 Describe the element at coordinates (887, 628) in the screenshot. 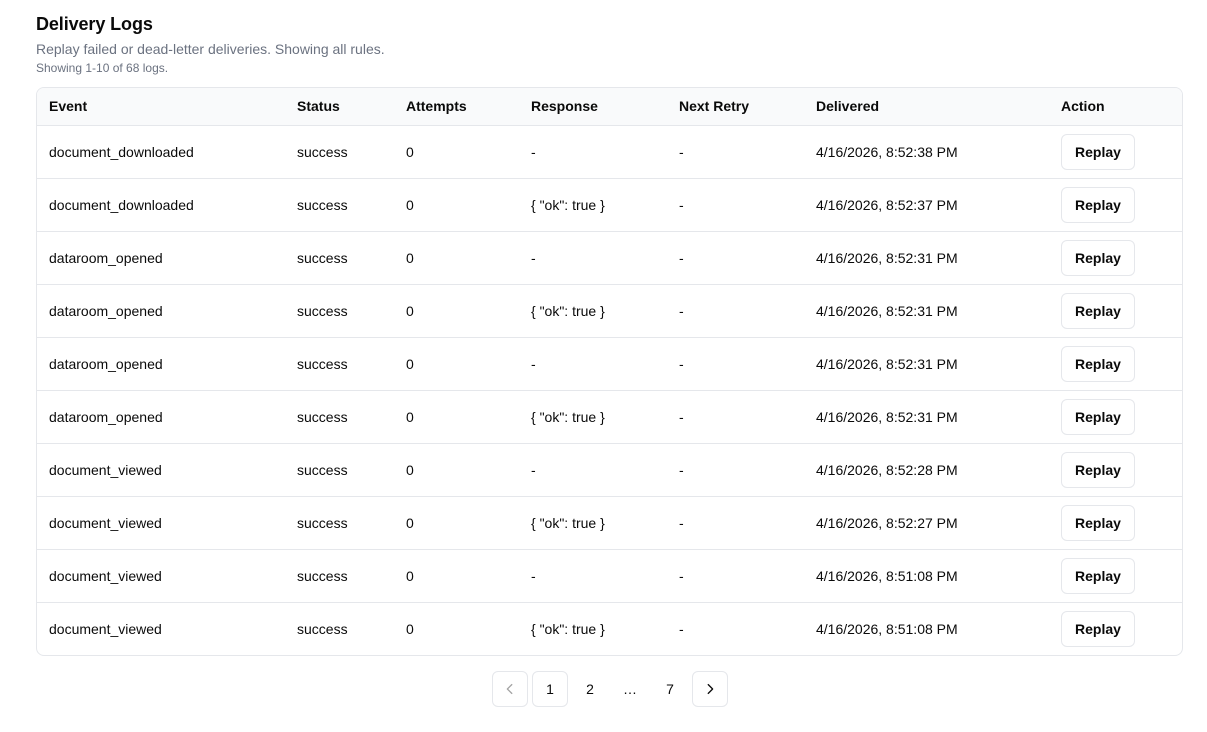

I see `cell-delivered: 4/16/2026, 8:51:08 PM` at that location.